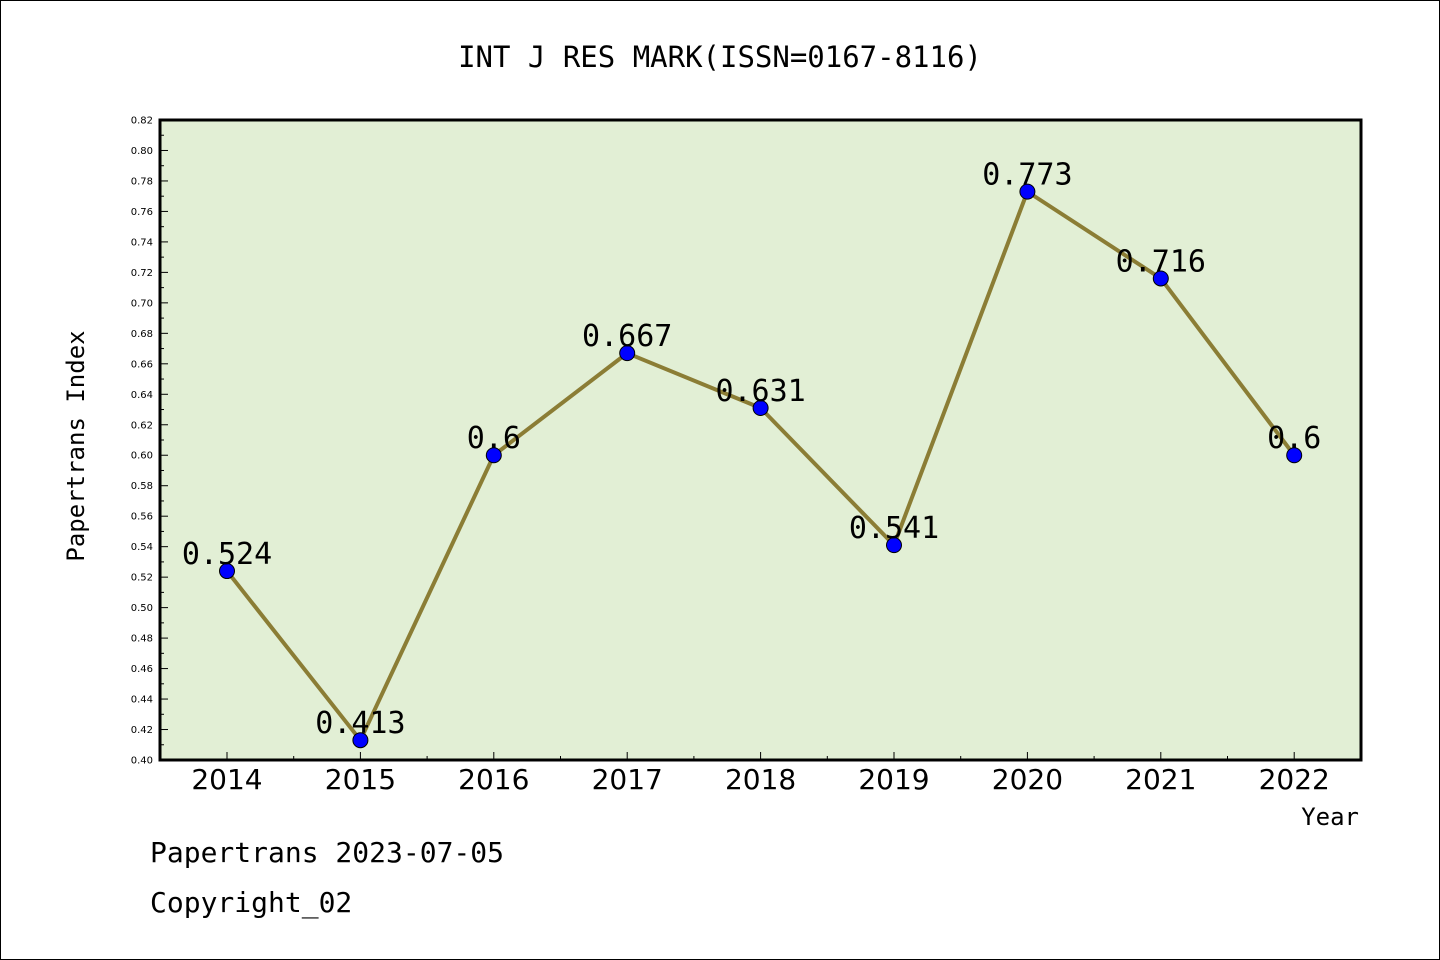 Image resolution: width=1440 pixels, height=960 pixels. Describe the element at coordinates (142, 486) in the screenshot. I see `y-tick-label: 0.58` at that location.